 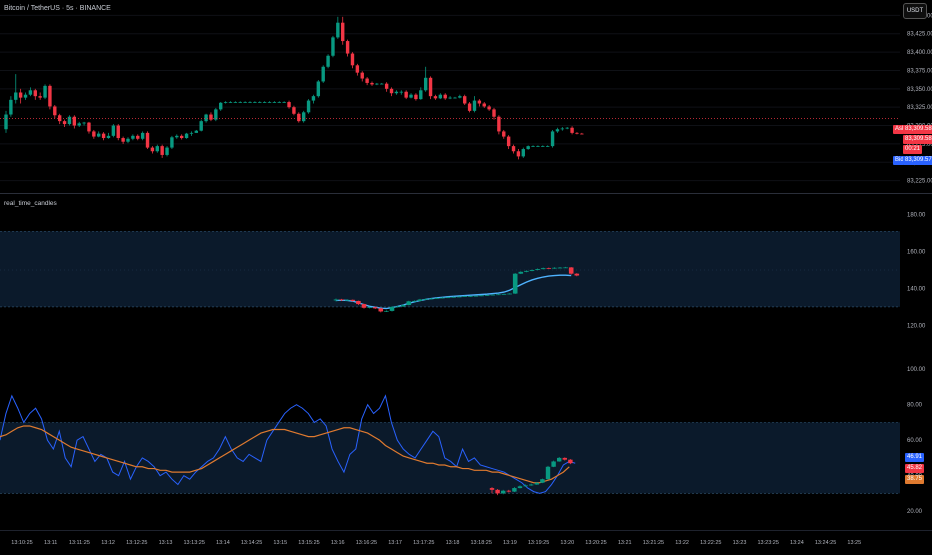 What do you see at coordinates (653, 543) in the screenshot?
I see `time-tick-label: 13:21:25` at bounding box center [653, 543].